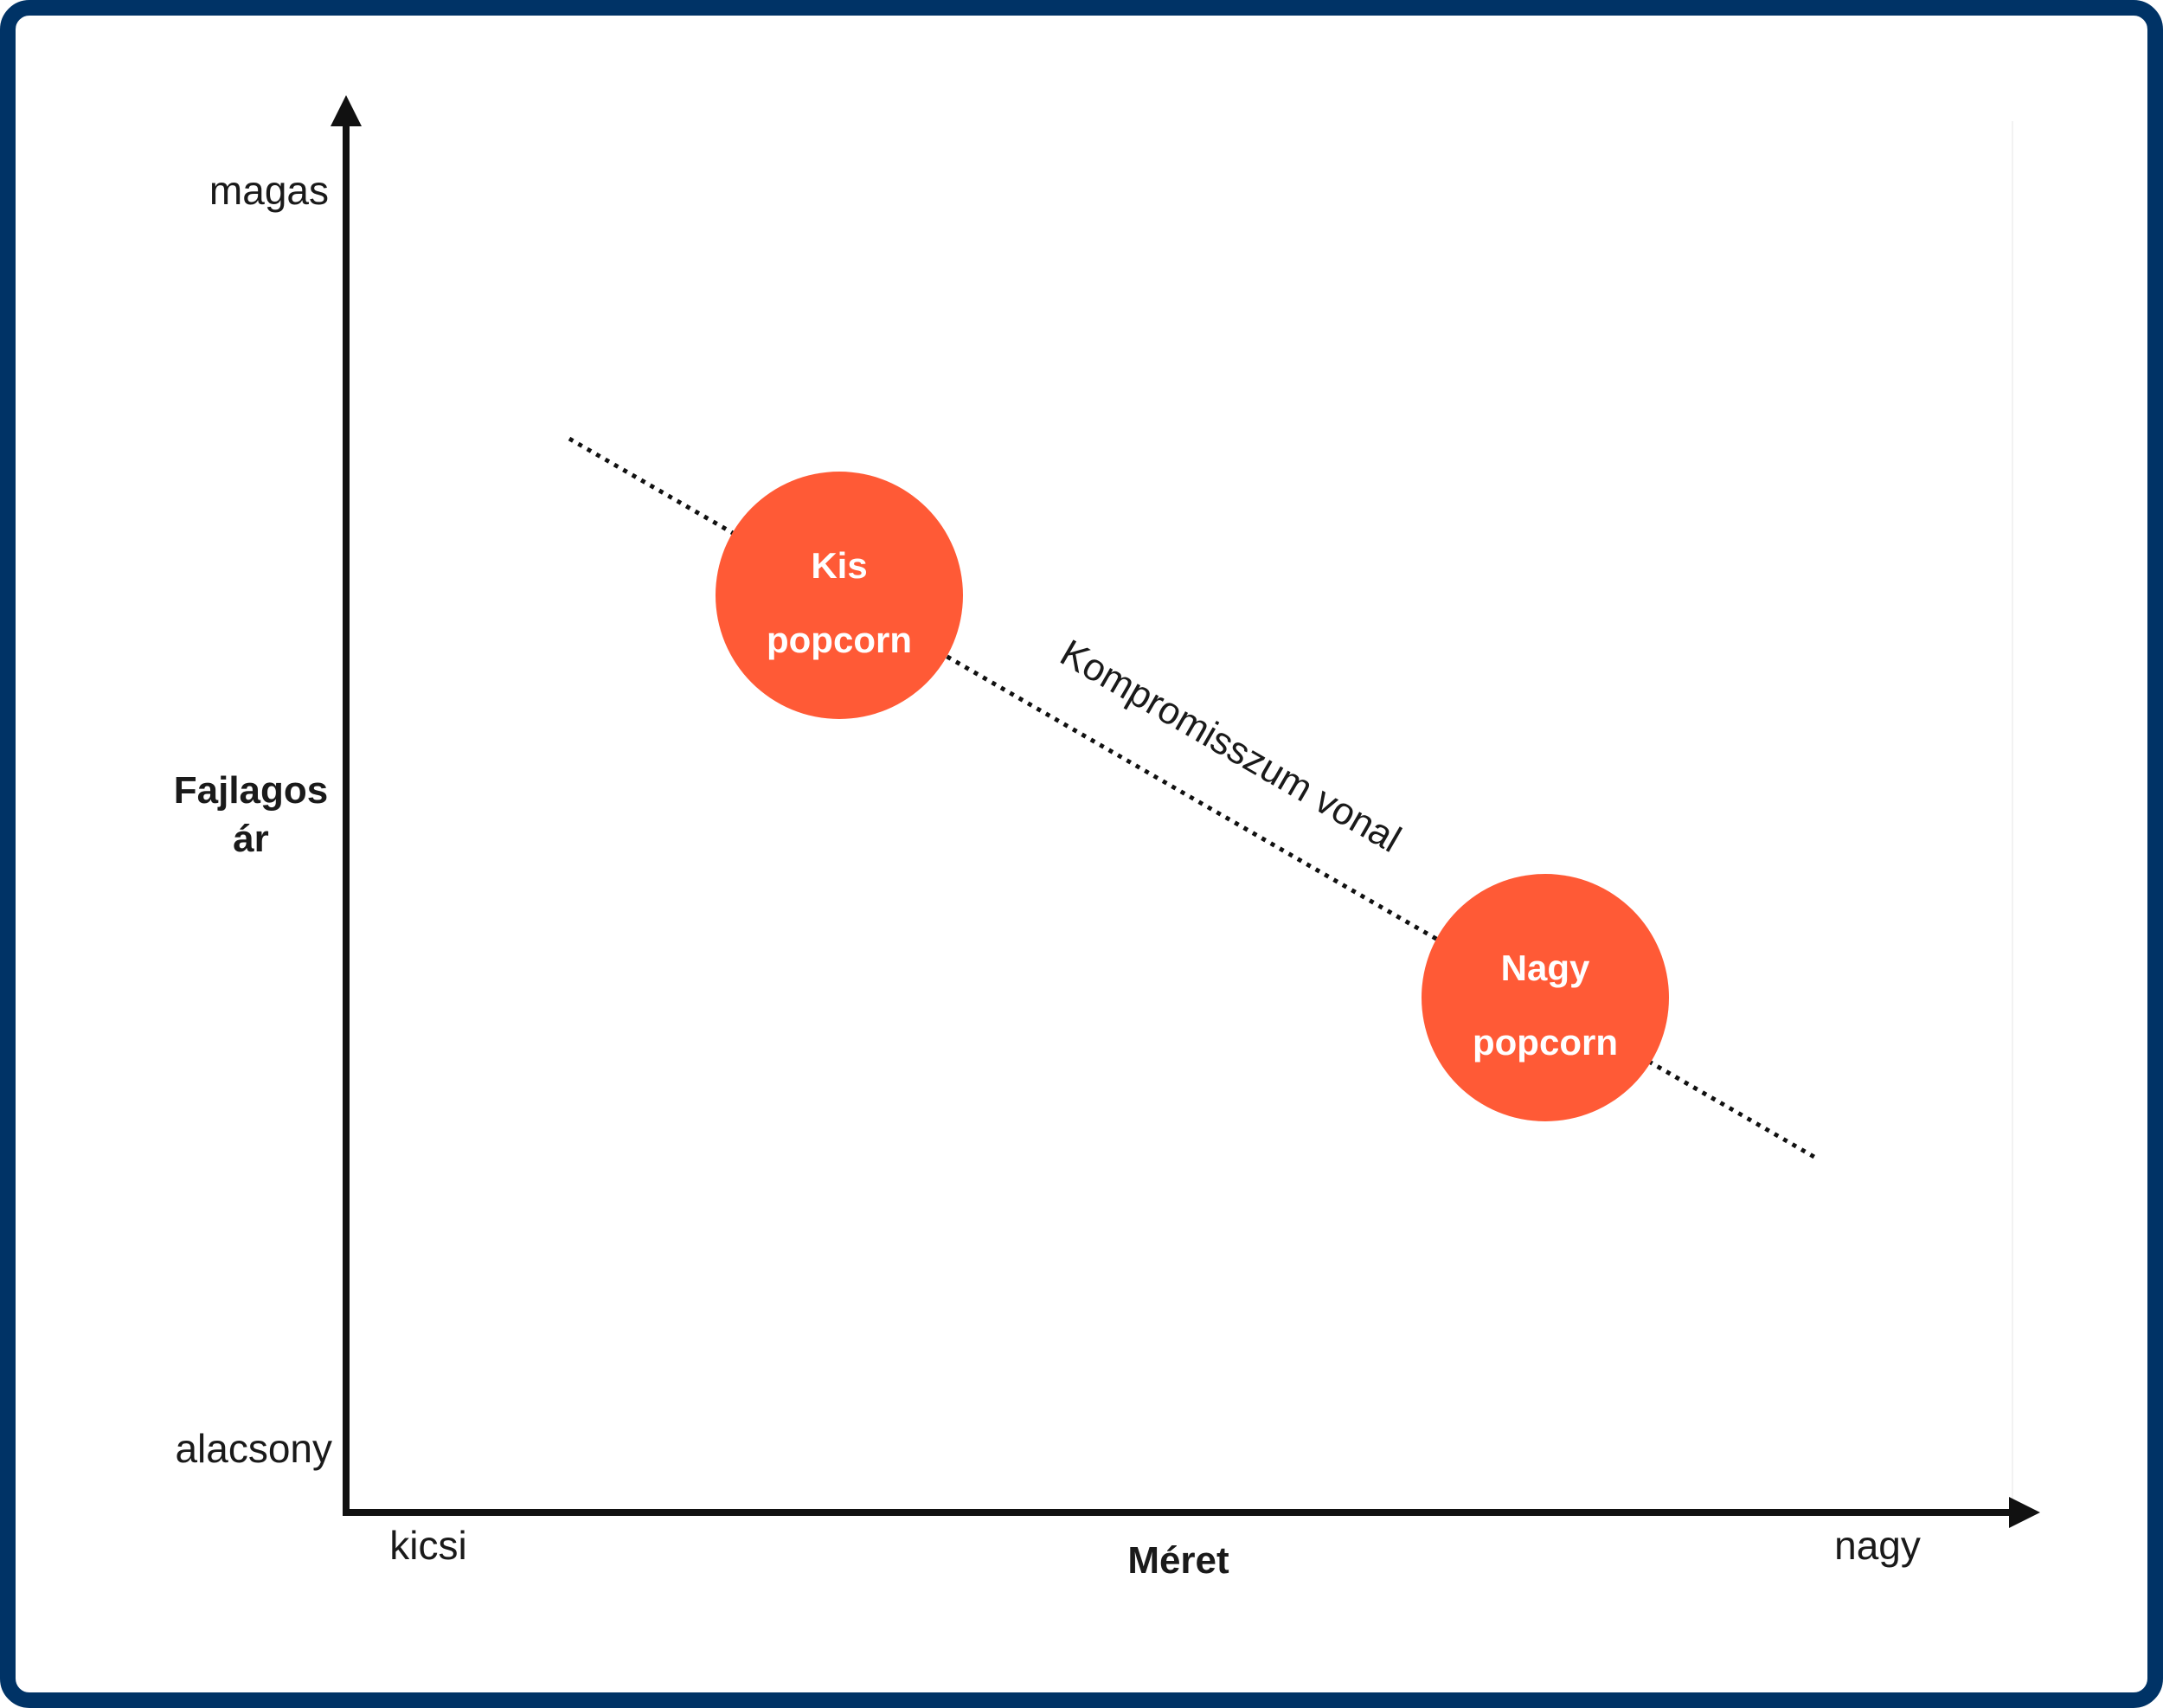 This screenshot has width=2163, height=1708. What do you see at coordinates (346, 110) in the screenshot?
I see `y-axis-arrow-icon` at bounding box center [346, 110].